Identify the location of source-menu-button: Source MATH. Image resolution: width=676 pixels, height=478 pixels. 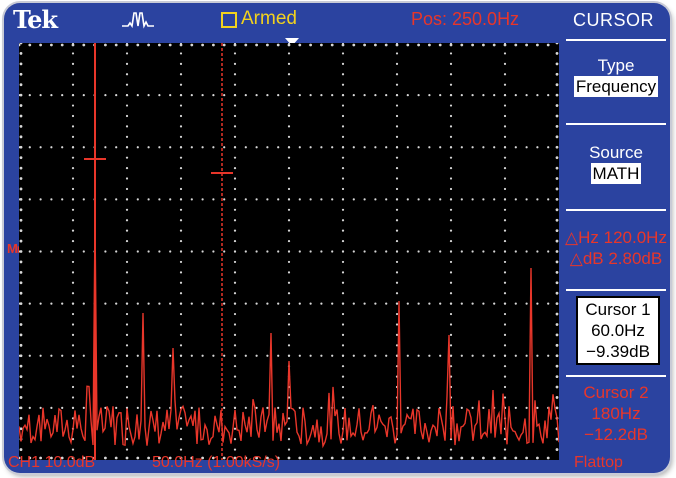
(616, 163).